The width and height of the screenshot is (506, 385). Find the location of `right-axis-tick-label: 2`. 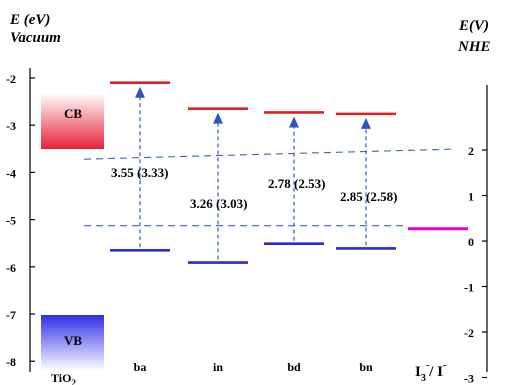

right-axis-tick-label: 2 is located at coordinates (471, 151).